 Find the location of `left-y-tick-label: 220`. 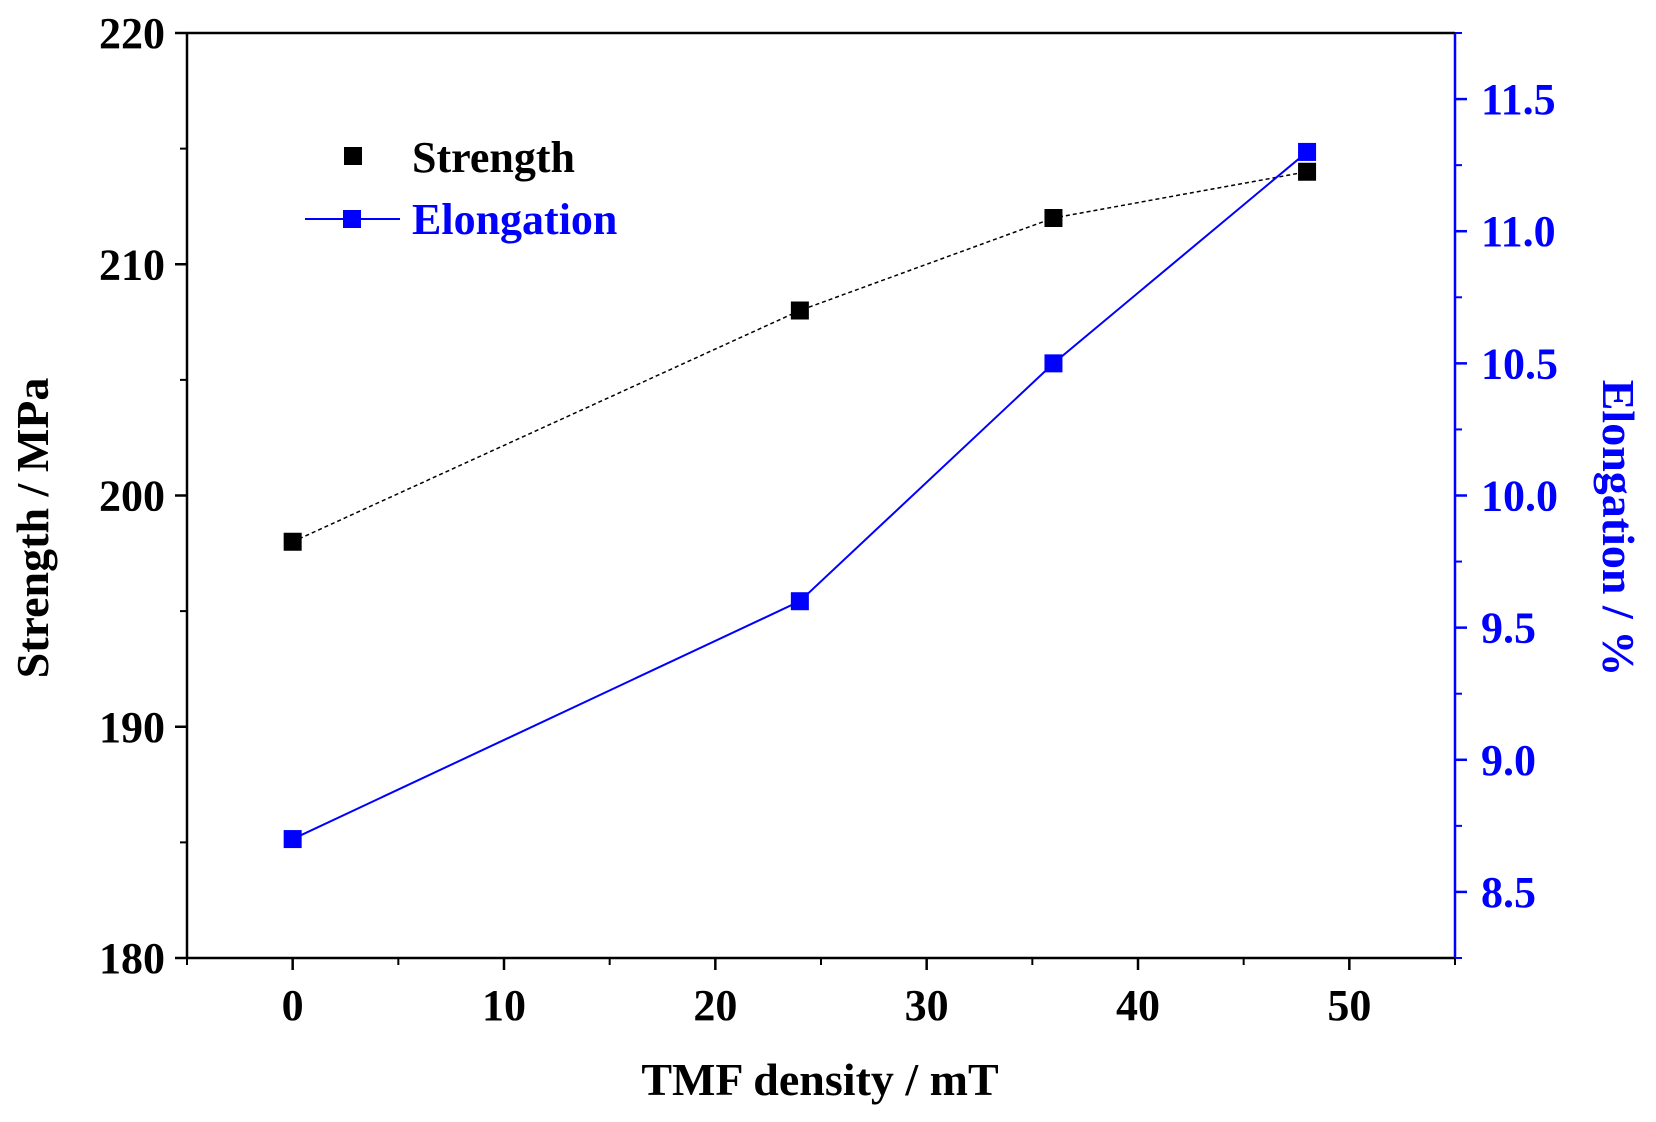

left-y-tick-label: 220 is located at coordinates (132, 33).